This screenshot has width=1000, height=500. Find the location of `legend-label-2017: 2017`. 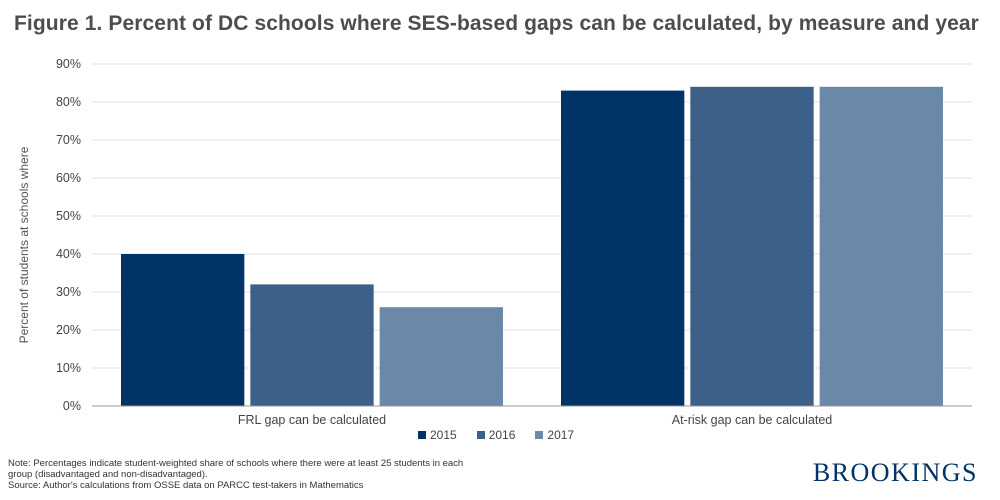

legend-label-2017: 2017 is located at coordinates (561, 435).